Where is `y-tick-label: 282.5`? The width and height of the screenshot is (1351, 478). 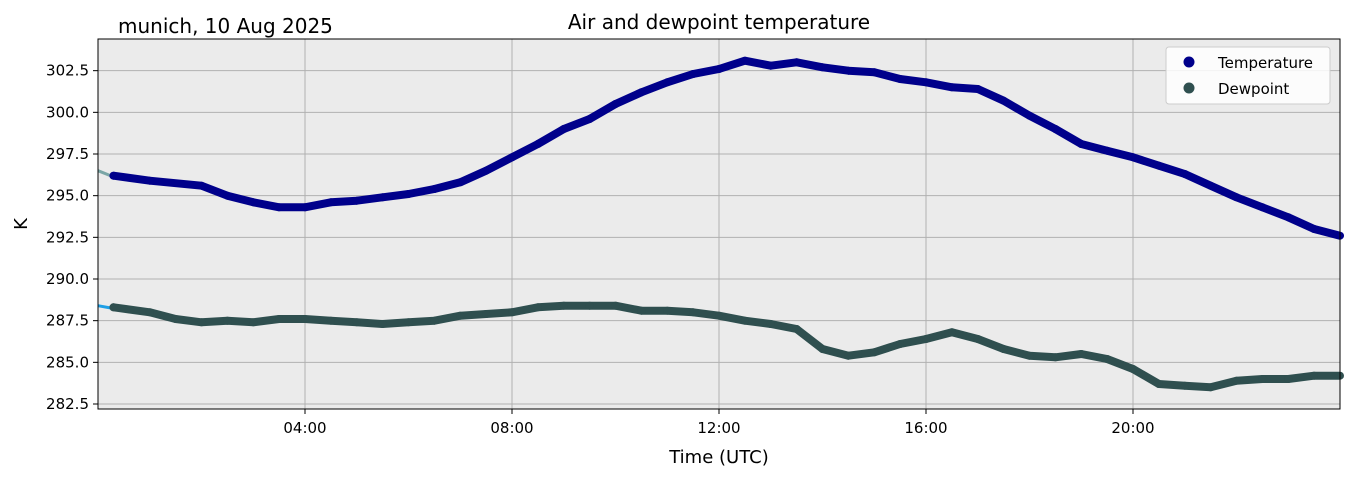 y-tick-label: 282.5 is located at coordinates (67, 404).